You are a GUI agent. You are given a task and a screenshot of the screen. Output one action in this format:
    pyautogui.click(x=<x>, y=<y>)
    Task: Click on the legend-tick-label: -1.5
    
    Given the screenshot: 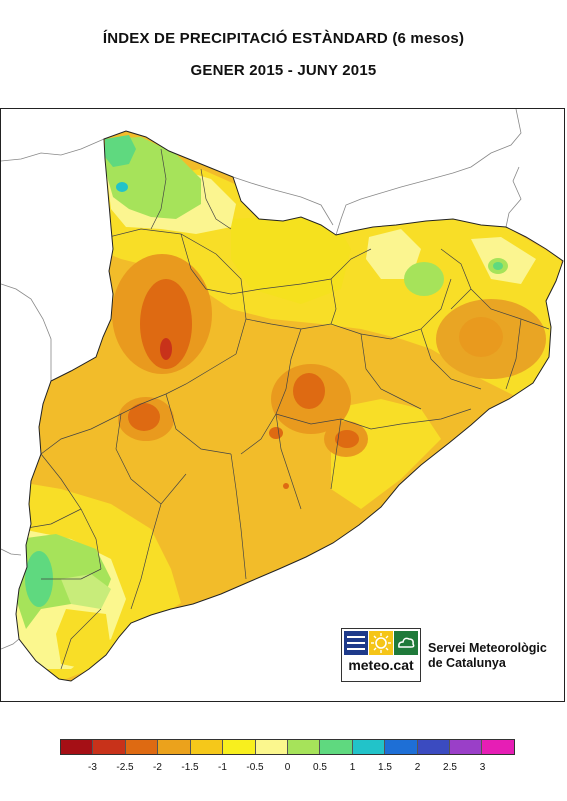 What is the action you would take?
    pyautogui.click(x=190, y=767)
    